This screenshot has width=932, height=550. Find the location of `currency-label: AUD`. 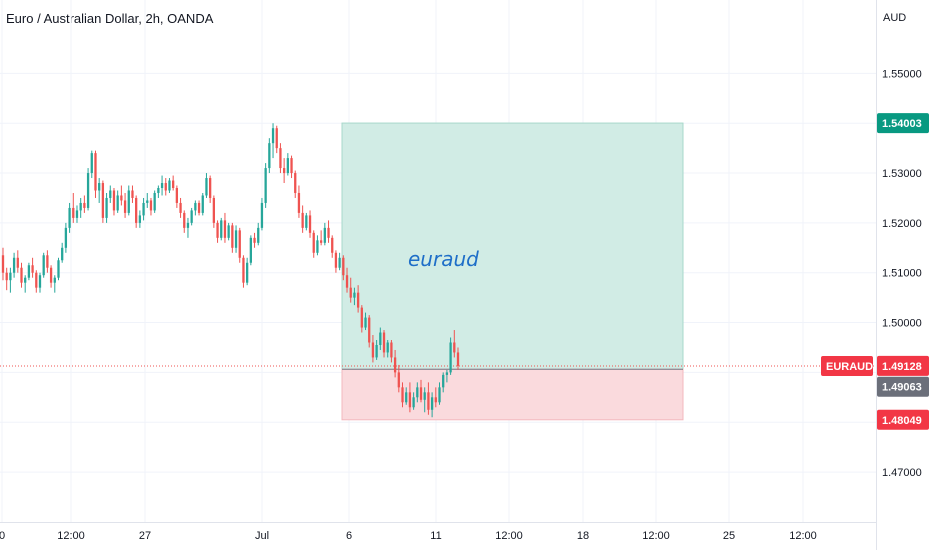

currency-label: AUD is located at coordinates (894, 18).